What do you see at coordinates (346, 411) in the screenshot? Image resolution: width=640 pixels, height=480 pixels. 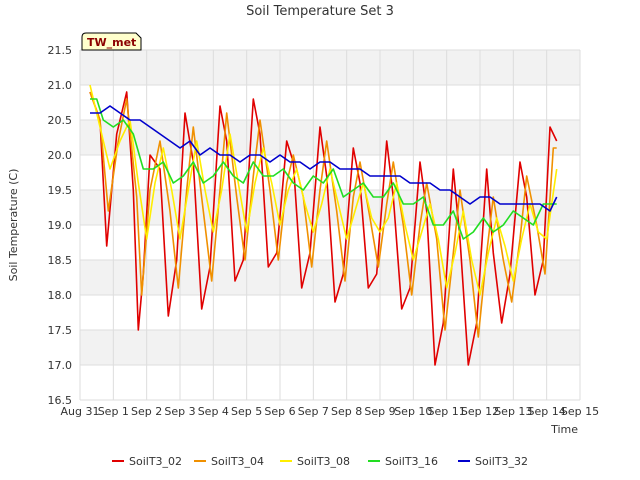 I see `x-tick-label: Sep 8` at bounding box center [346, 411].